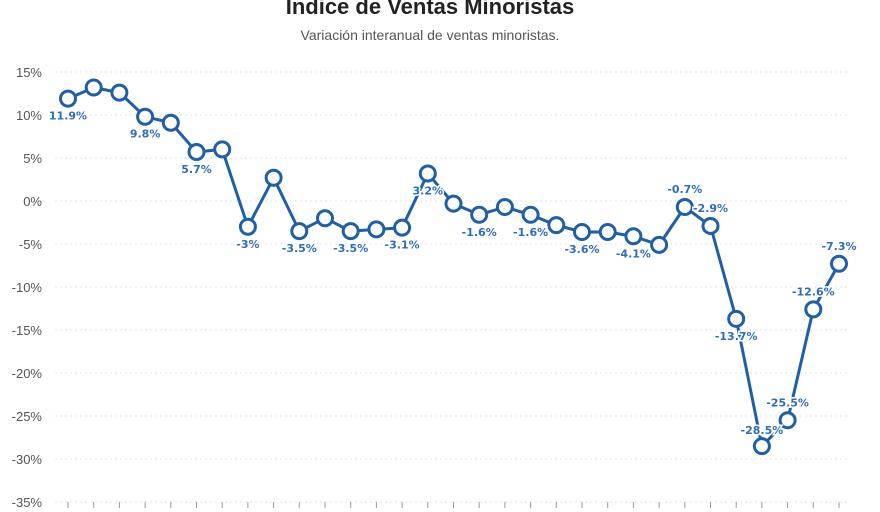 Image resolution: width=880 pixels, height=512 pixels. Describe the element at coordinates (710, 208) in the screenshot. I see `data-label: -2.9%` at that location.